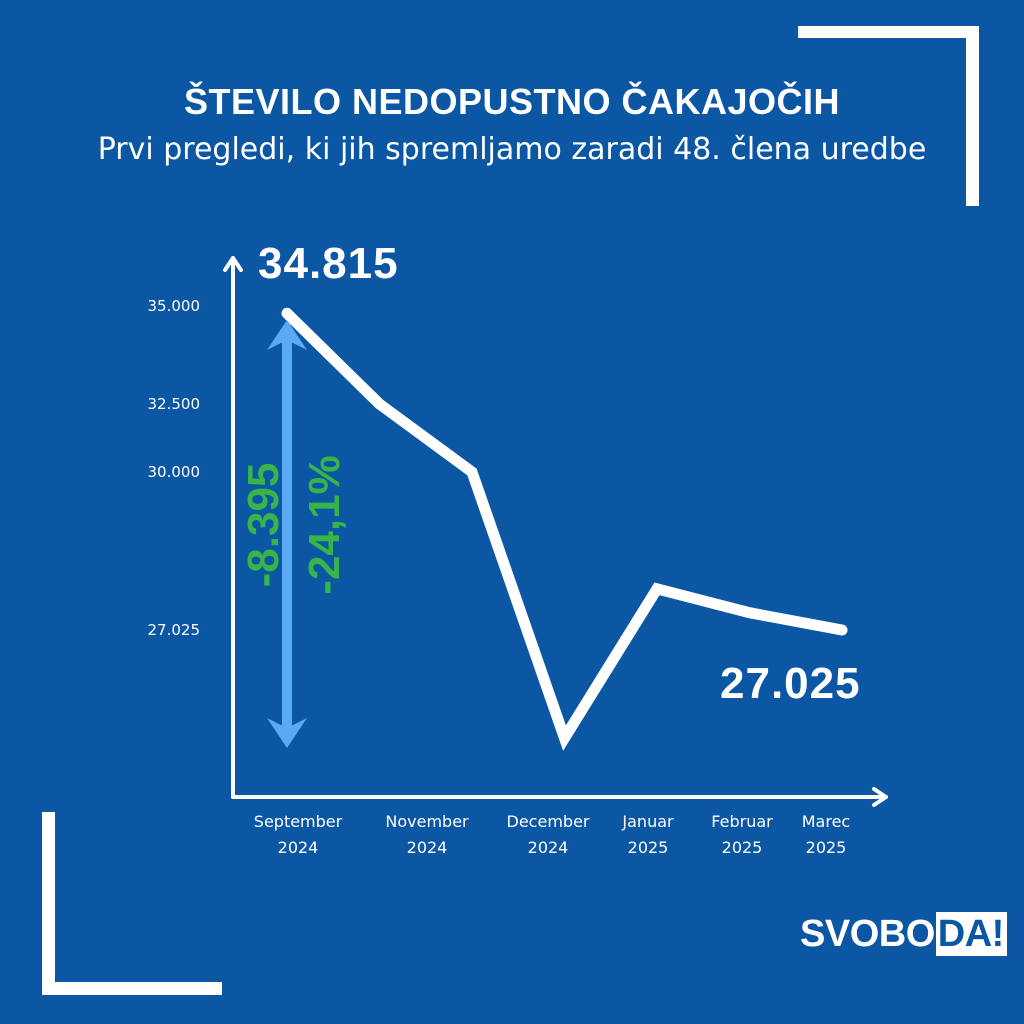 This screenshot has height=1024, width=1024. What do you see at coordinates (132, 988) in the screenshot?
I see `frame-bottom-horizontal` at bounding box center [132, 988].